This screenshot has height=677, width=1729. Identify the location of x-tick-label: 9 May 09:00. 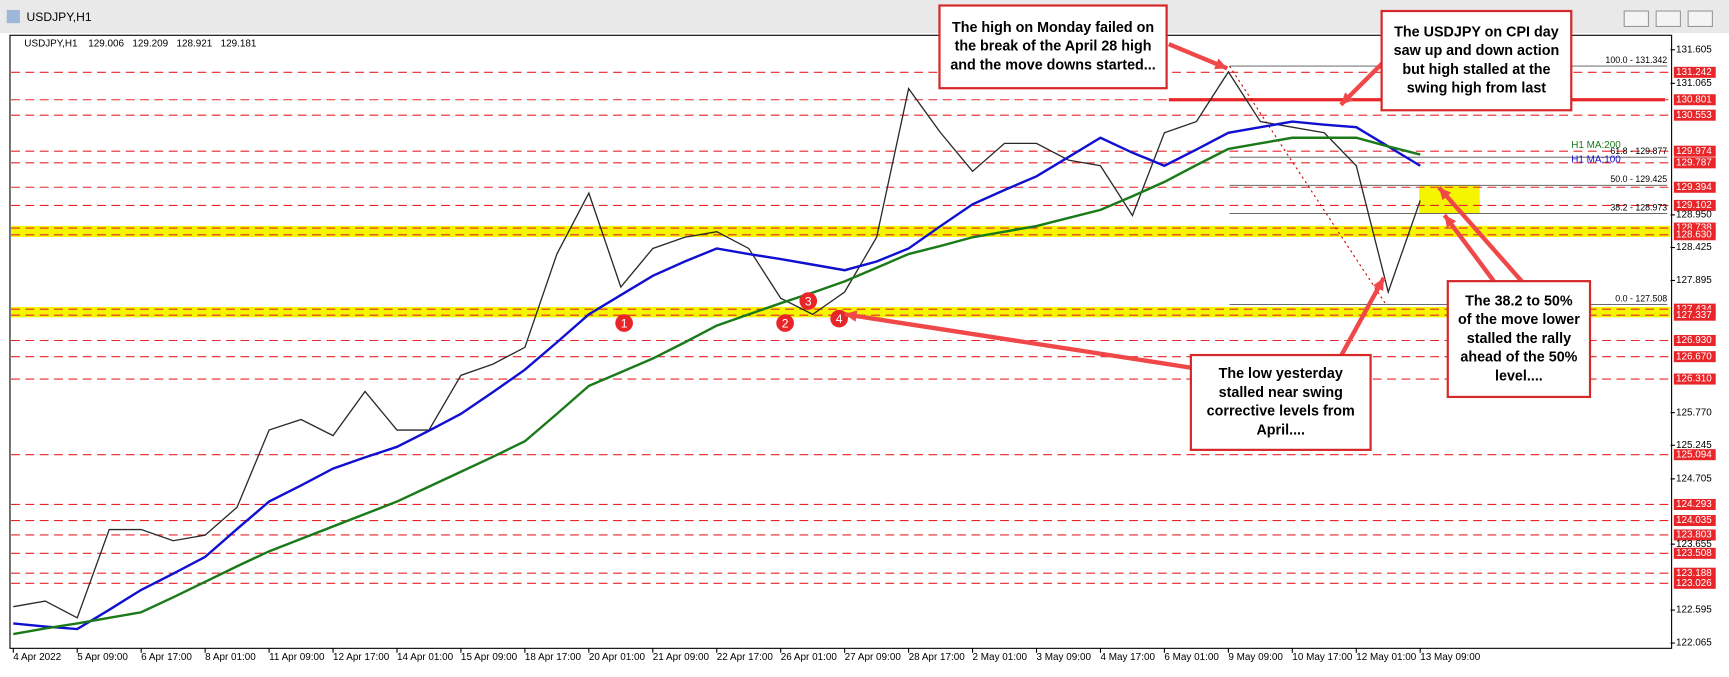
(1255, 657).